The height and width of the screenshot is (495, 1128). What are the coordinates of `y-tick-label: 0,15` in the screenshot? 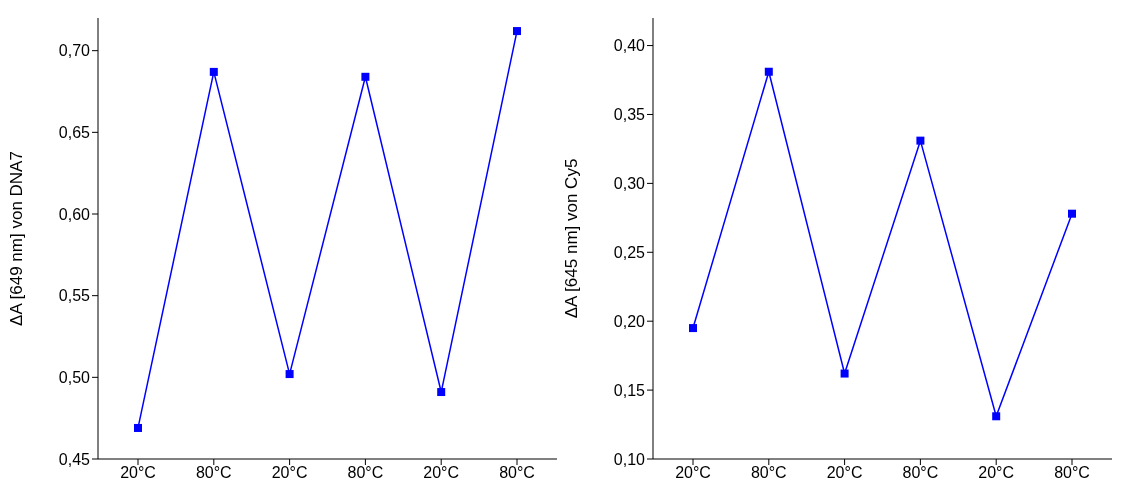 It's located at (629, 390).